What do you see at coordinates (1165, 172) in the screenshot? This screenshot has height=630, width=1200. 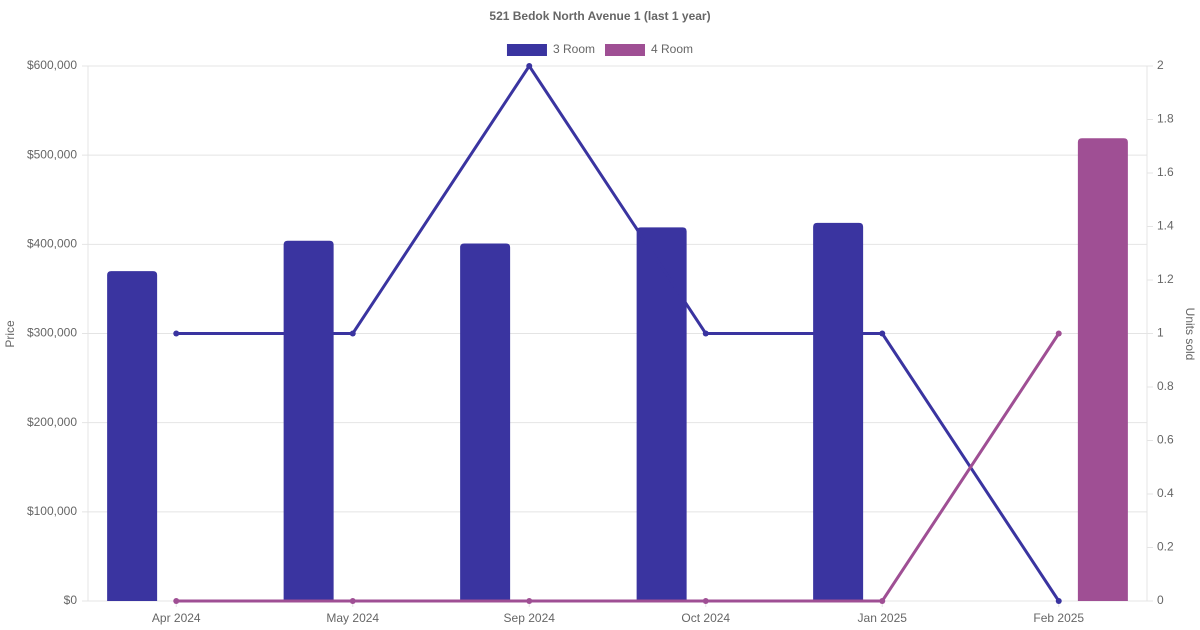 I see `y2-tick-label: 1.6` at bounding box center [1165, 172].